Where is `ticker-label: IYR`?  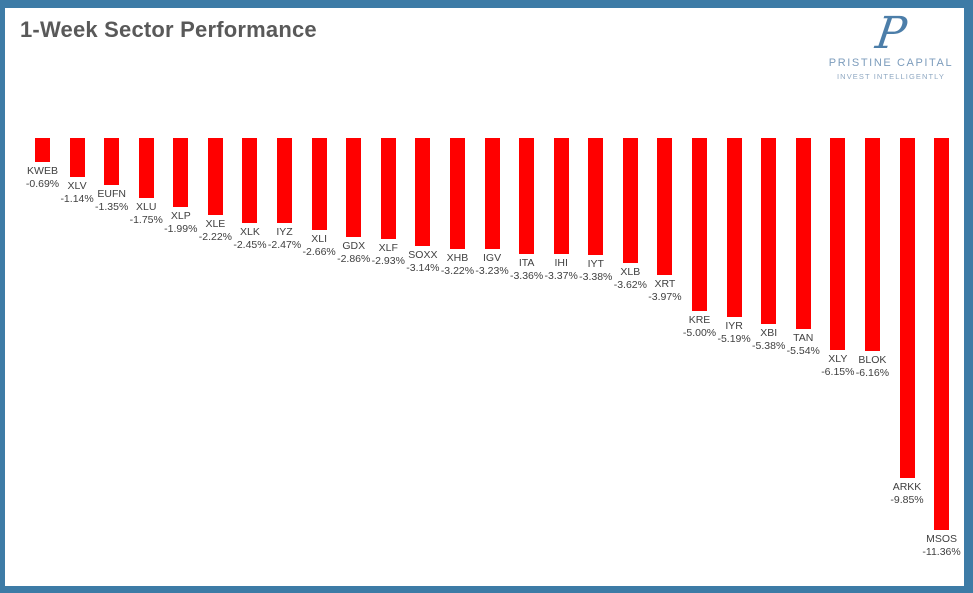 ticker-label: IYR is located at coordinates (734, 326).